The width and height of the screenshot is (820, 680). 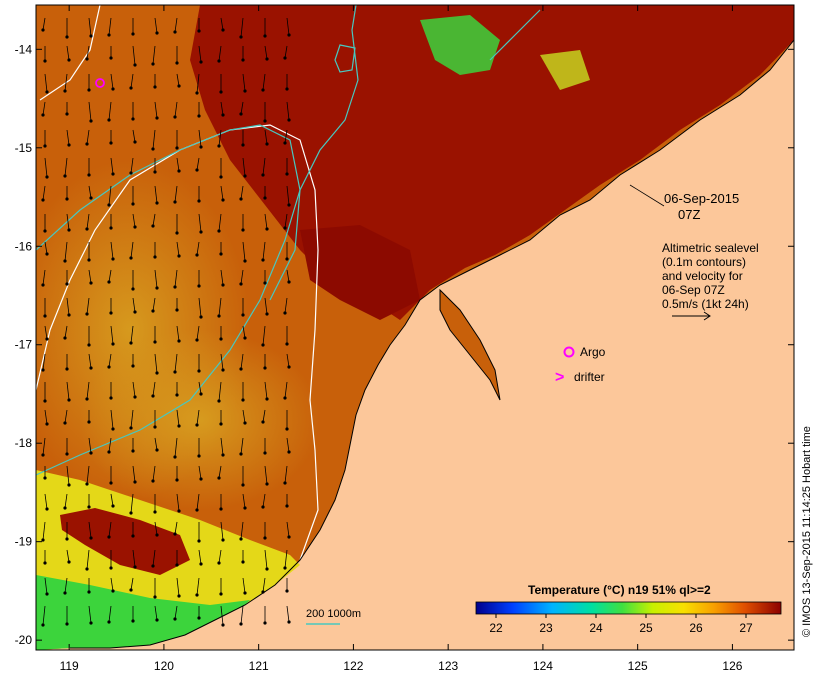 What do you see at coordinates (704, 262) in the screenshot?
I see `altimetry-line: (0.1m contours)` at bounding box center [704, 262].